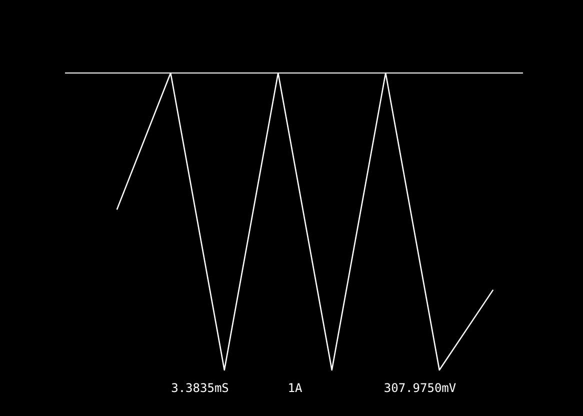 The width and height of the screenshot is (583, 416). Describe the element at coordinates (420, 388) in the screenshot. I see `text: 307.9750mV` at that location.